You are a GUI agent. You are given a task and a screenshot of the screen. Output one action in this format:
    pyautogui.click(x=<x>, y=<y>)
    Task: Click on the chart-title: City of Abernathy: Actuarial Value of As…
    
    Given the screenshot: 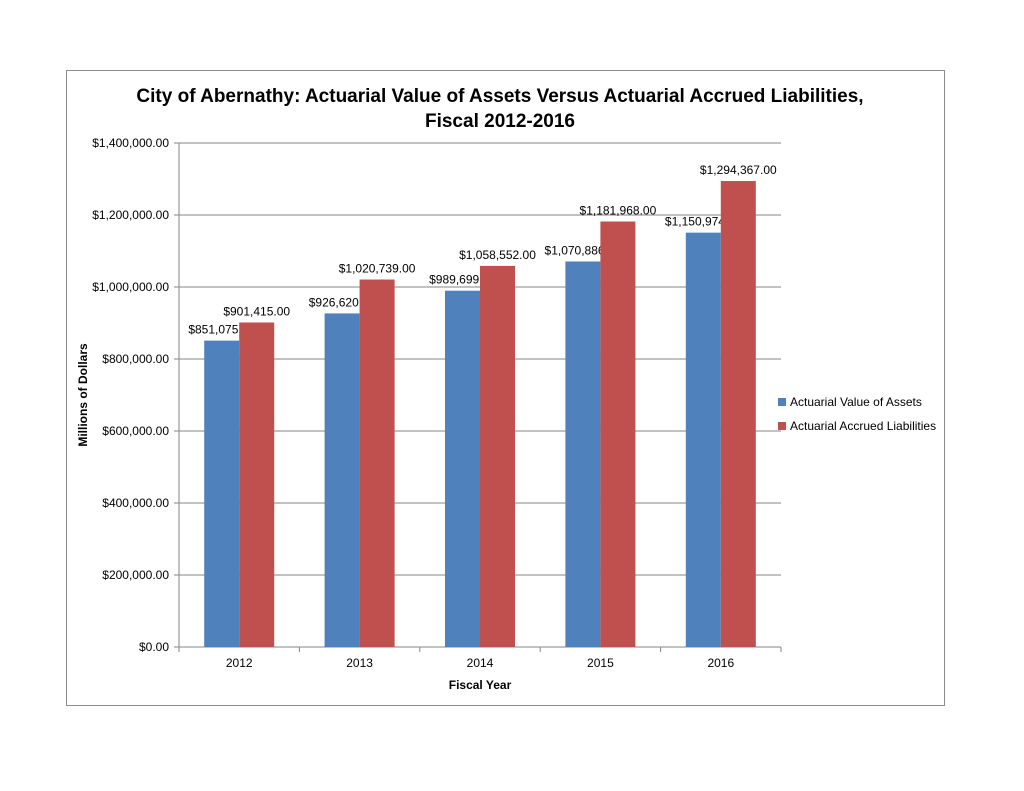 What is the action you would take?
    pyautogui.click(x=499, y=96)
    